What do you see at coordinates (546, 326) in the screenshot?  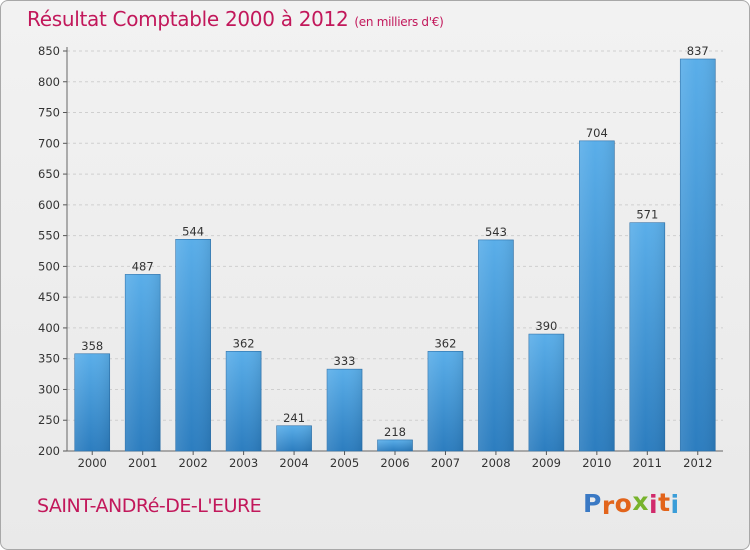 I see `bar-value-label: 390` at bounding box center [546, 326].